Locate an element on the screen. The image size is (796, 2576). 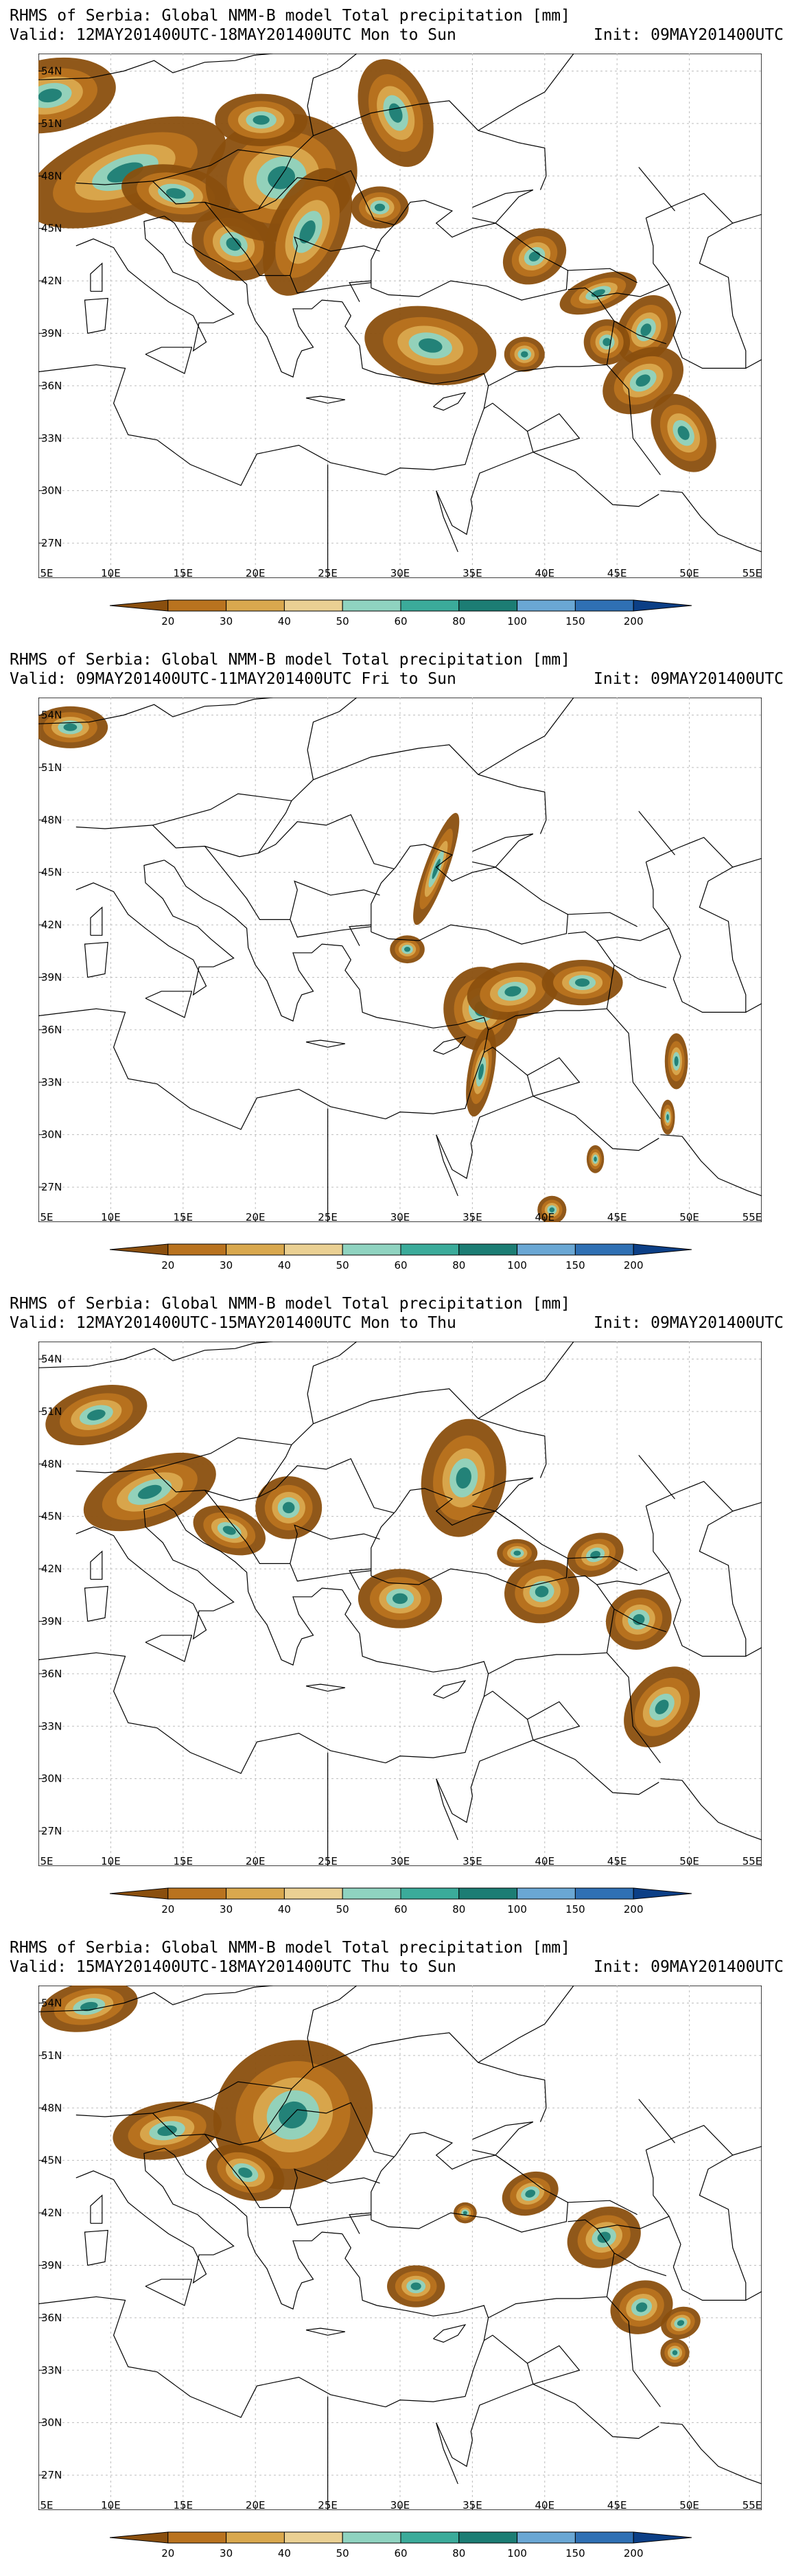
lon-tick-label: 15E is located at coordinates (184, 2504).